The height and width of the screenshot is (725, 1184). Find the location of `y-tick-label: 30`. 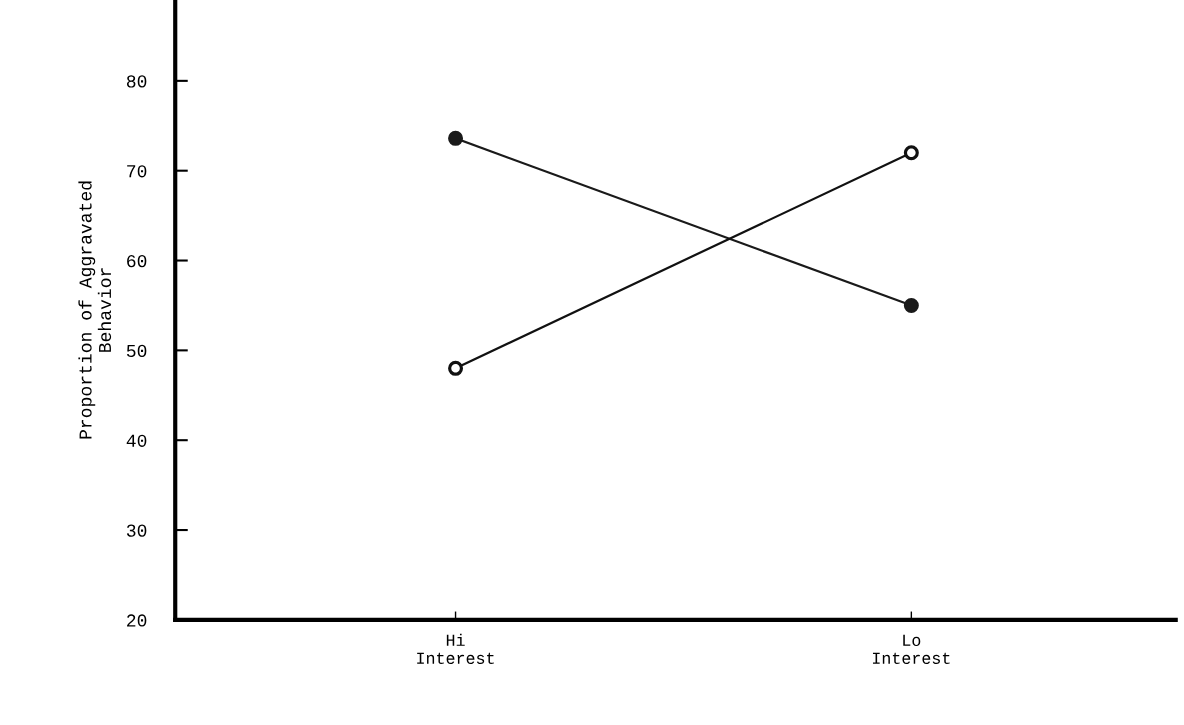

y-tick-label: 30 is located at coordinates (136, 530).